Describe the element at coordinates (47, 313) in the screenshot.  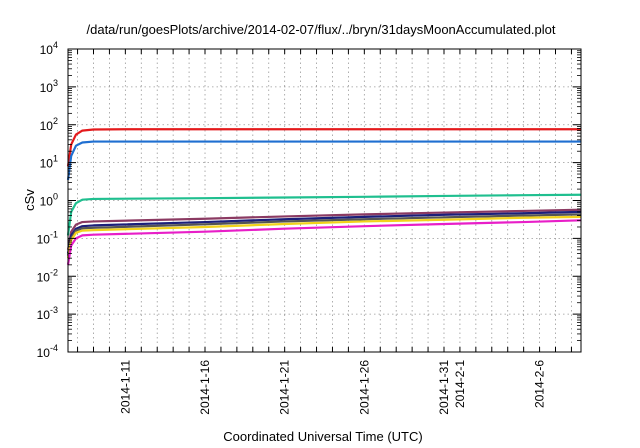
I see `y-tick-label: 10⁻³` at that location.